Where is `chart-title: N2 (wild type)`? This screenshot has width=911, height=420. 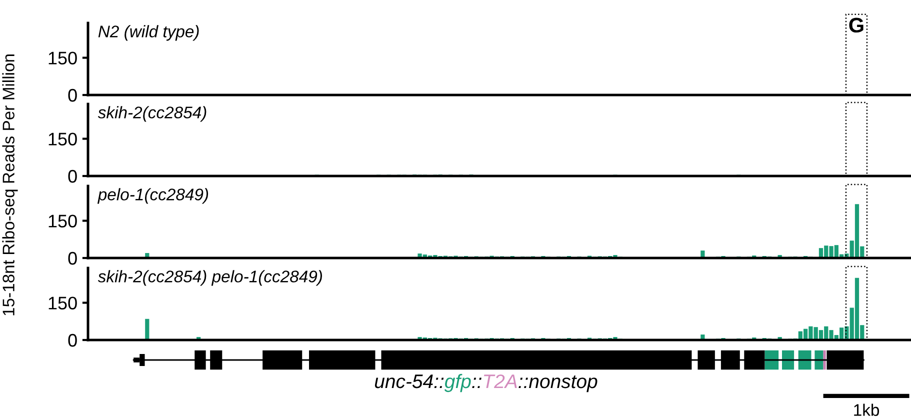
chart-title: N2 (wild type) is located at coordinates (148, 33).